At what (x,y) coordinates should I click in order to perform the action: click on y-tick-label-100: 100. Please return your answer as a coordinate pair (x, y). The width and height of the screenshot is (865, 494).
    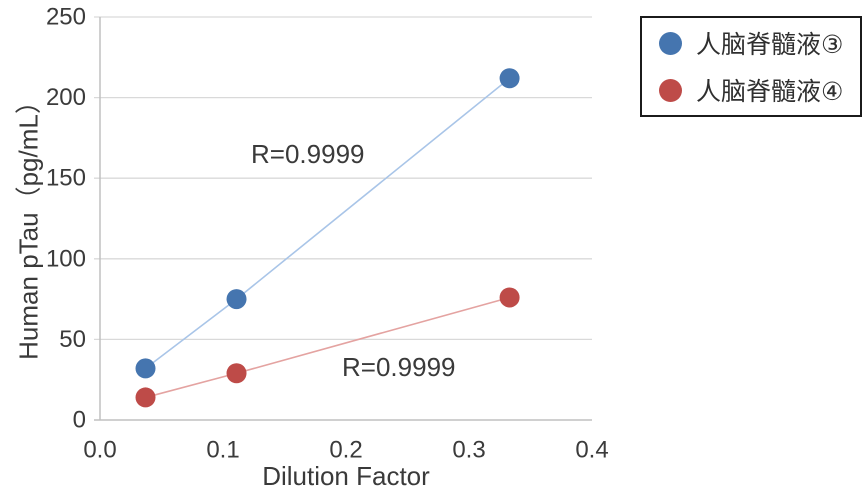
    Looking at the image, I should click on (66, 258).